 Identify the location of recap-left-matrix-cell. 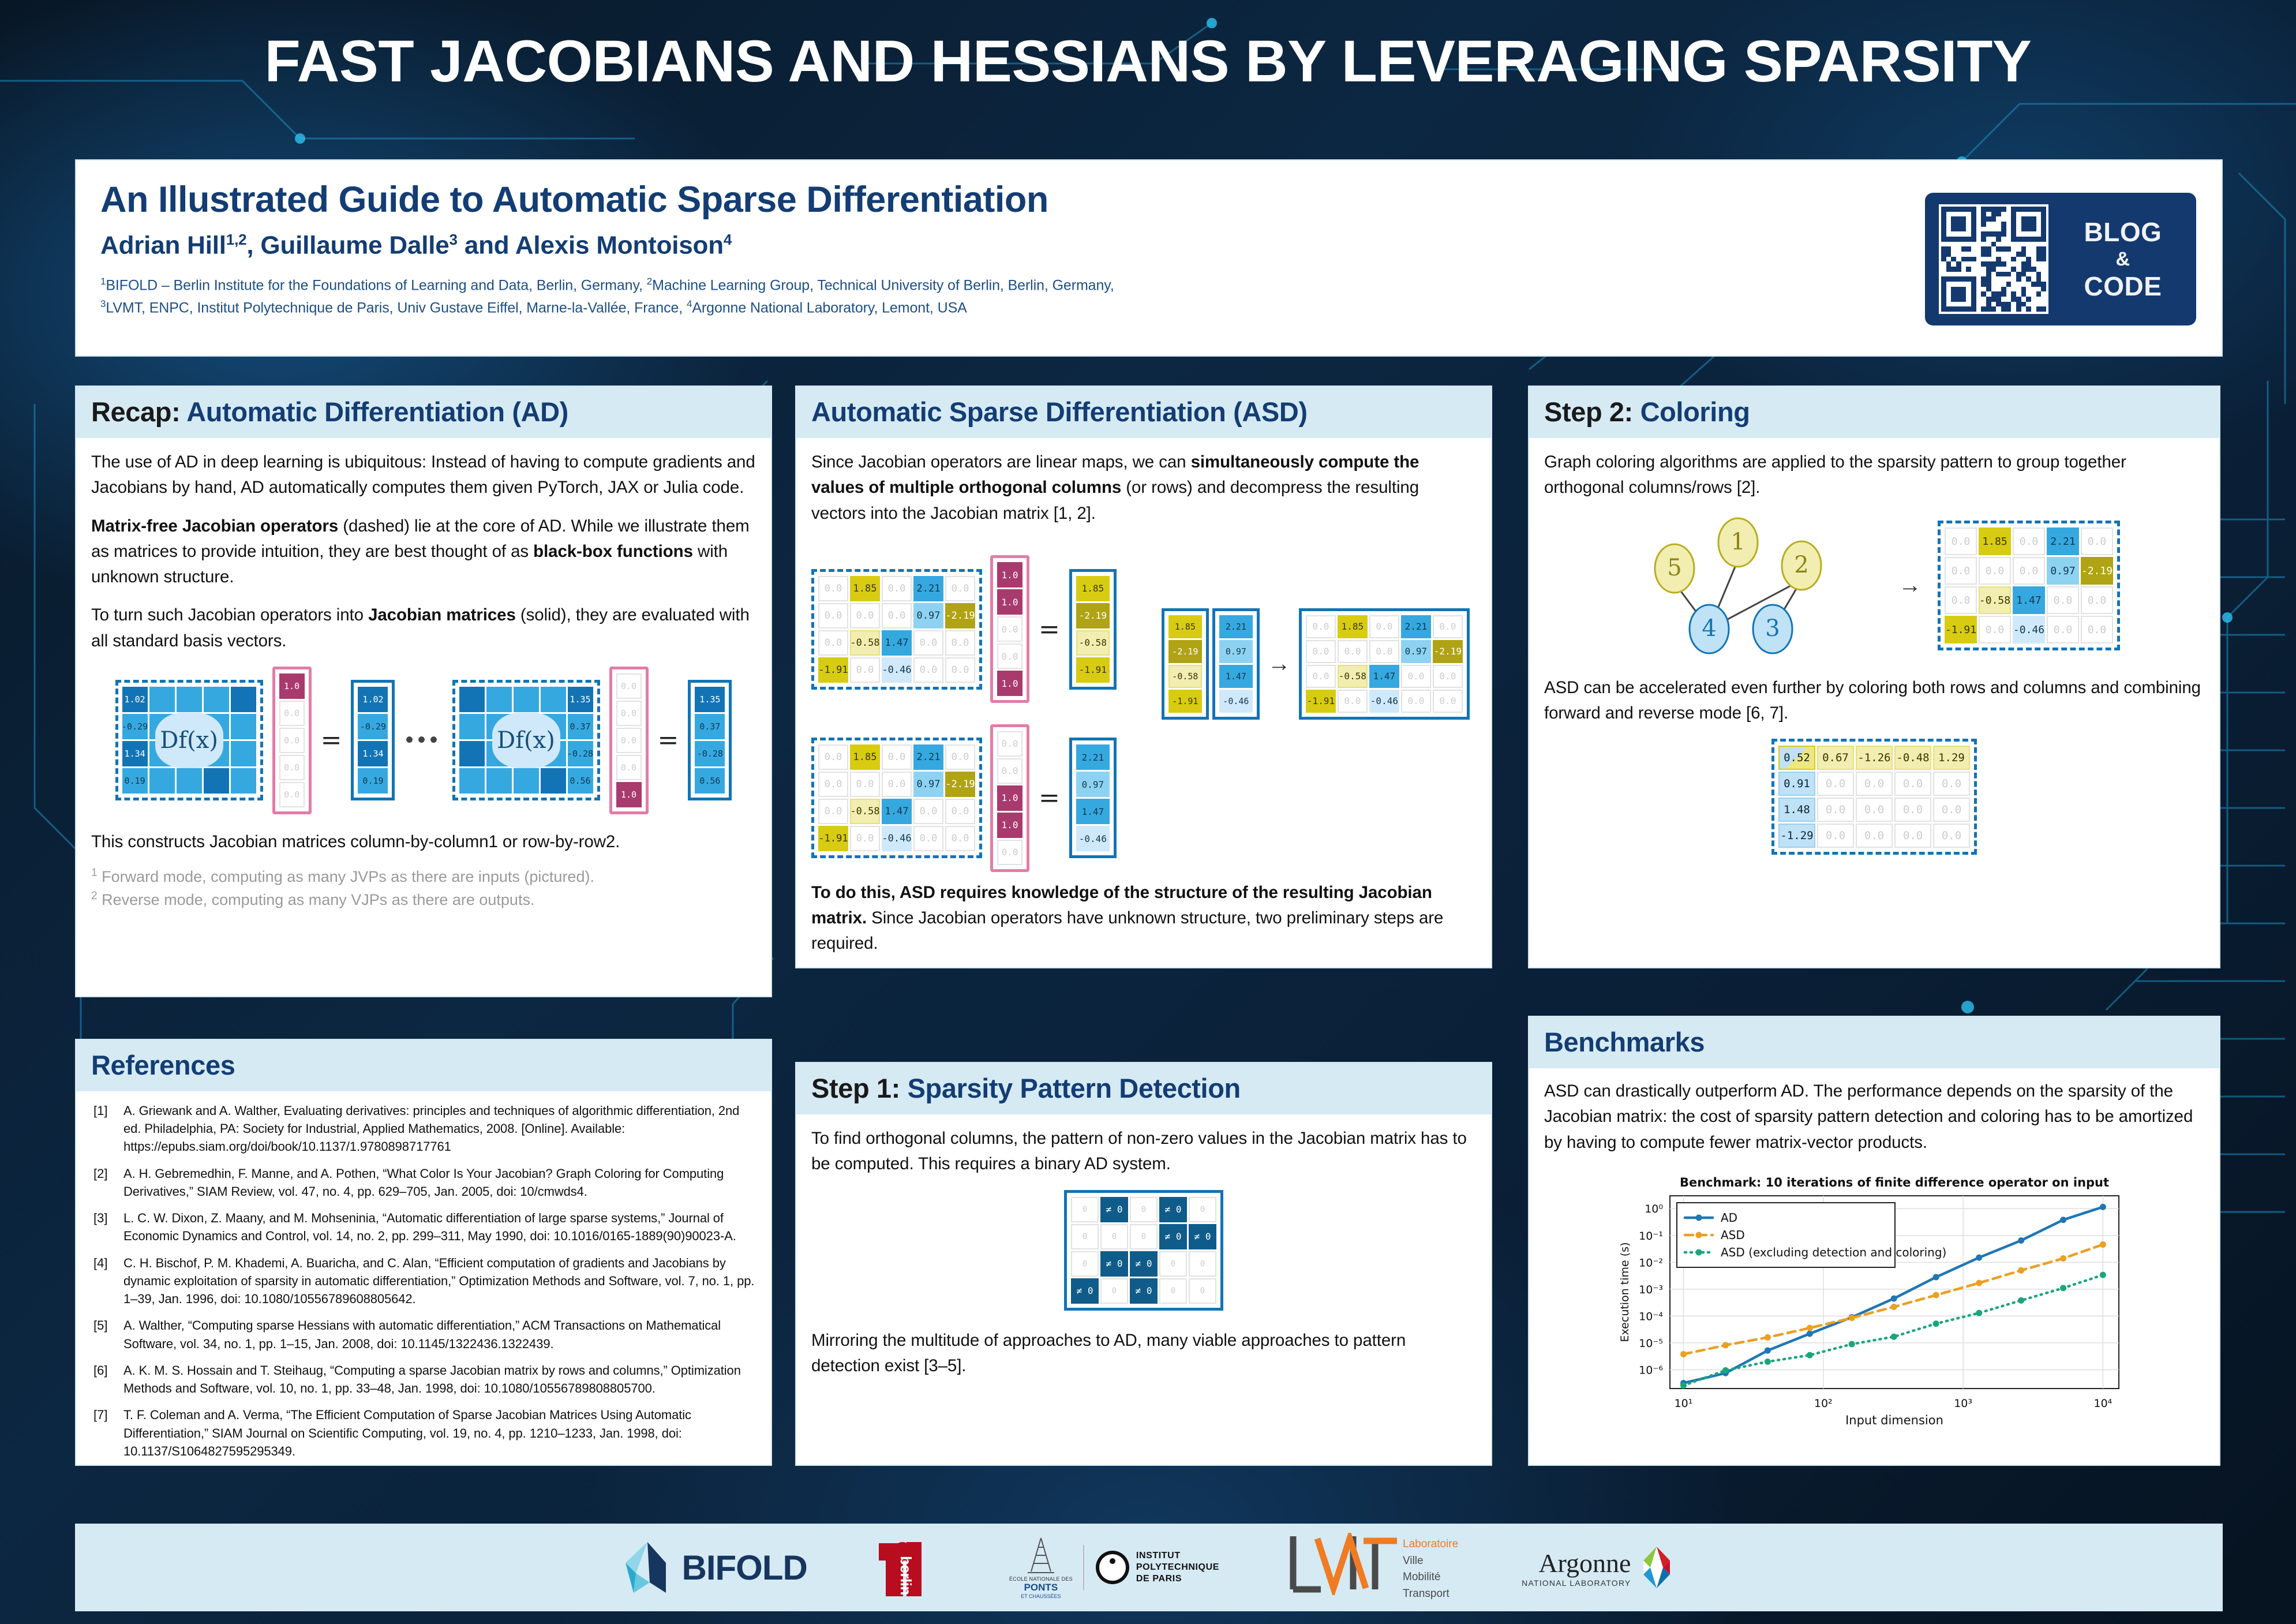
(189, 781).